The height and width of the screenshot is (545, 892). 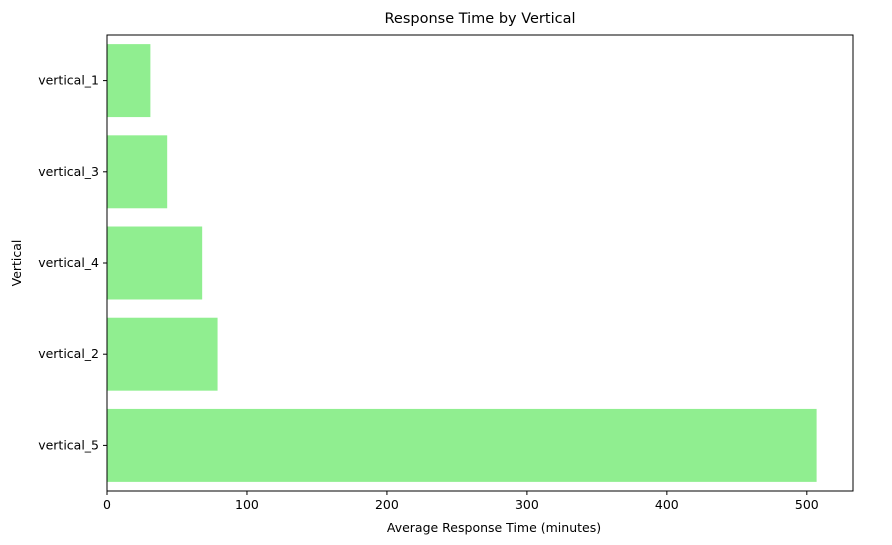 What do you see at coordinates (494, 527) in the screenshot?
I see `x-axis-label: Average Response Time (minutes)` at bounding box center [494, 527].